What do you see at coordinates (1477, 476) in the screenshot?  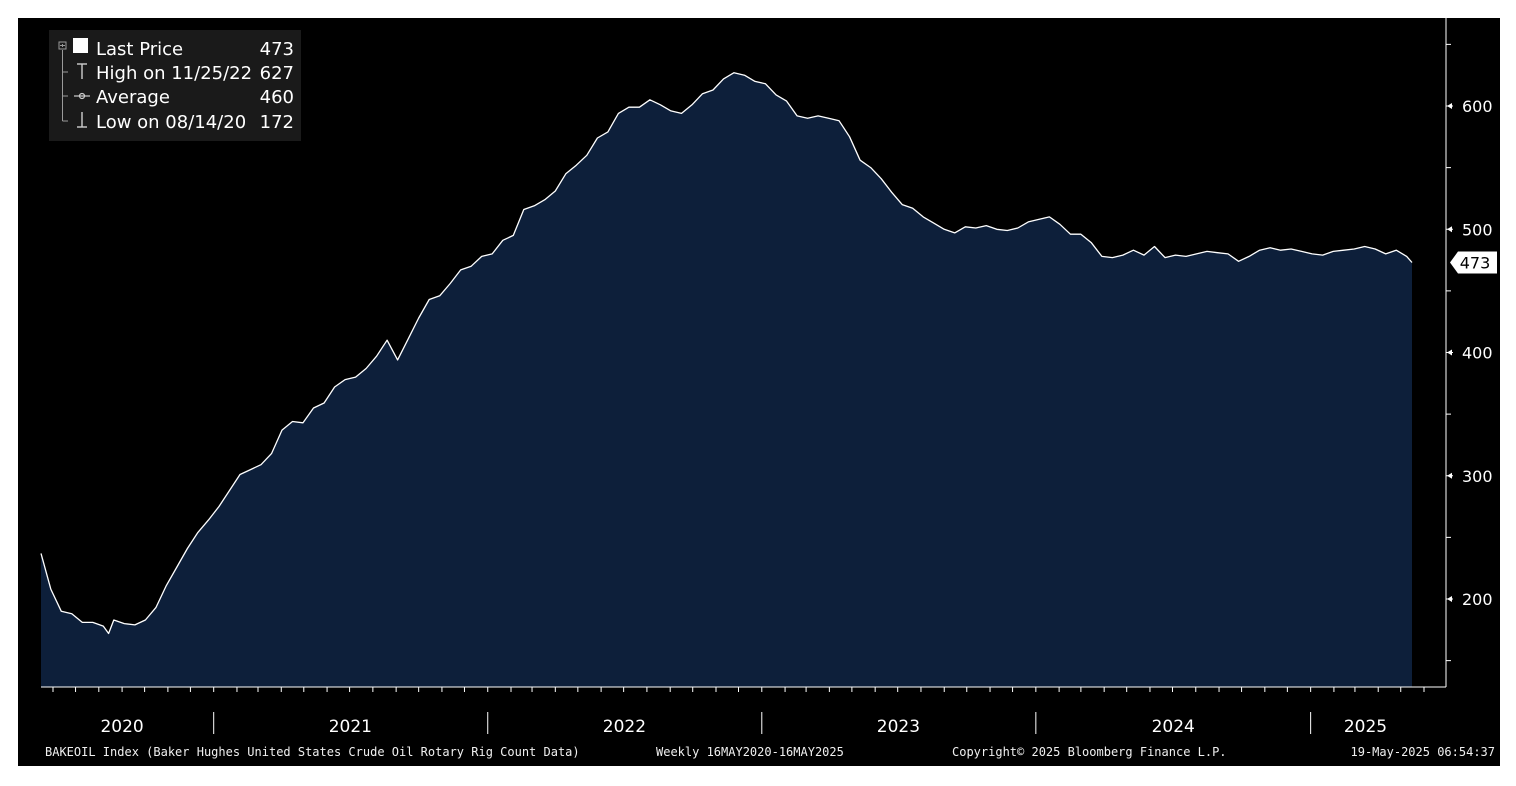 I see `y-tick-label: 300` at bounding box center [1477, 476].